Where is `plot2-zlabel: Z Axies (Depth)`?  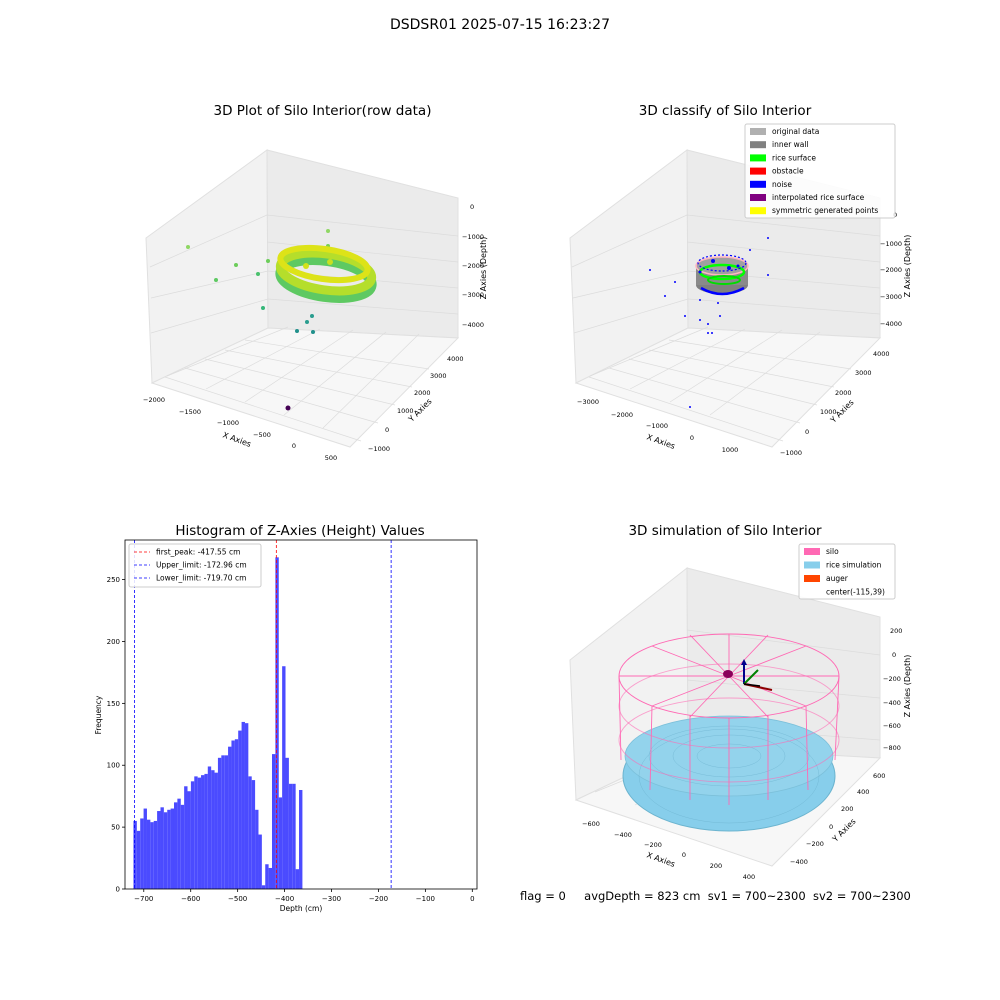 plot2-zlabel: Z Axies (Depth) is located at coordinates (907, 266).